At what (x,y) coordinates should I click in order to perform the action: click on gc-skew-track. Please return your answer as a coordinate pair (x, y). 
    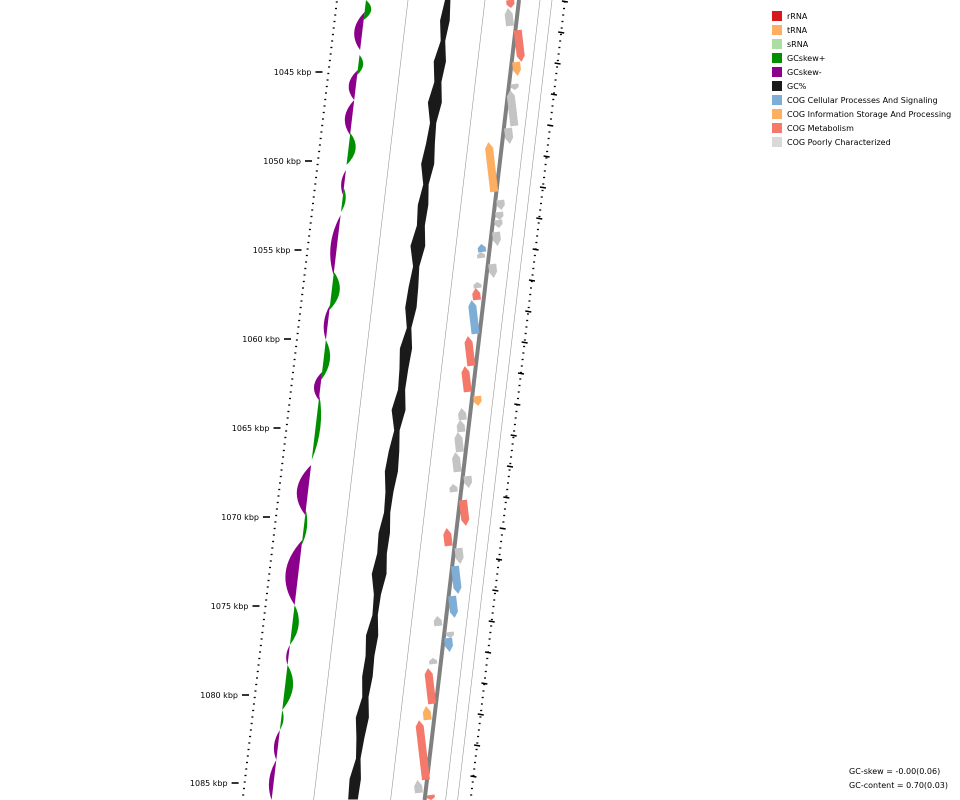
    Looking at the image, I should click on (320, 400).